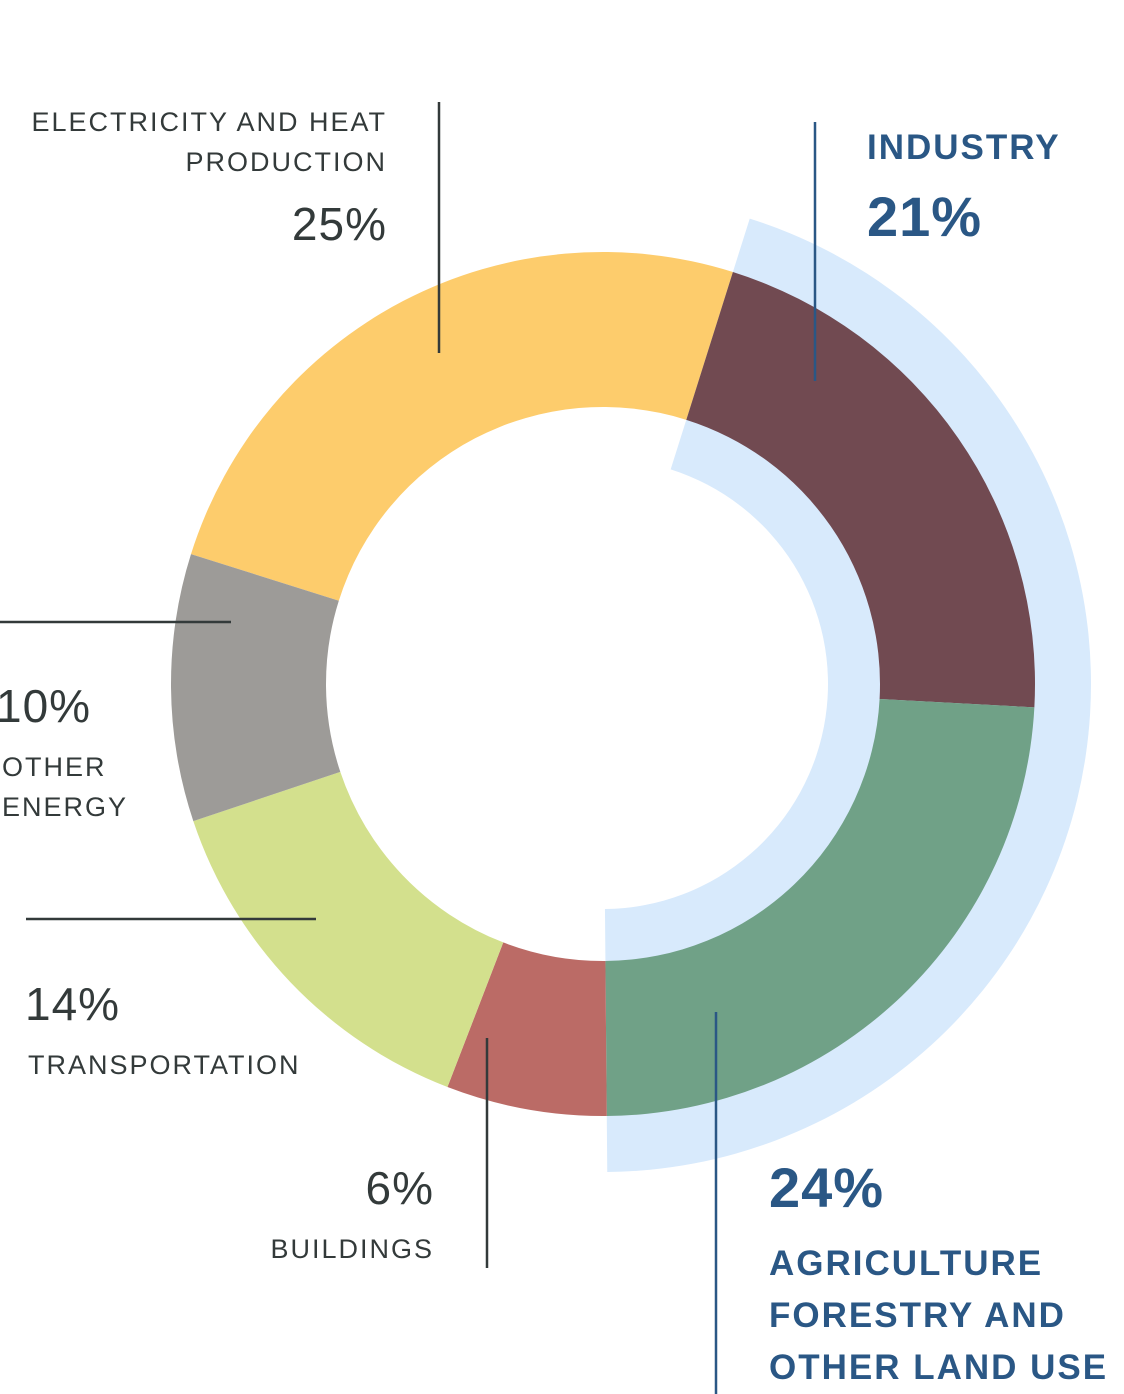 This screenshot has height=1394, width=1124. I want to click on other-energy-name-line1: OTHER, so click(54, 767).